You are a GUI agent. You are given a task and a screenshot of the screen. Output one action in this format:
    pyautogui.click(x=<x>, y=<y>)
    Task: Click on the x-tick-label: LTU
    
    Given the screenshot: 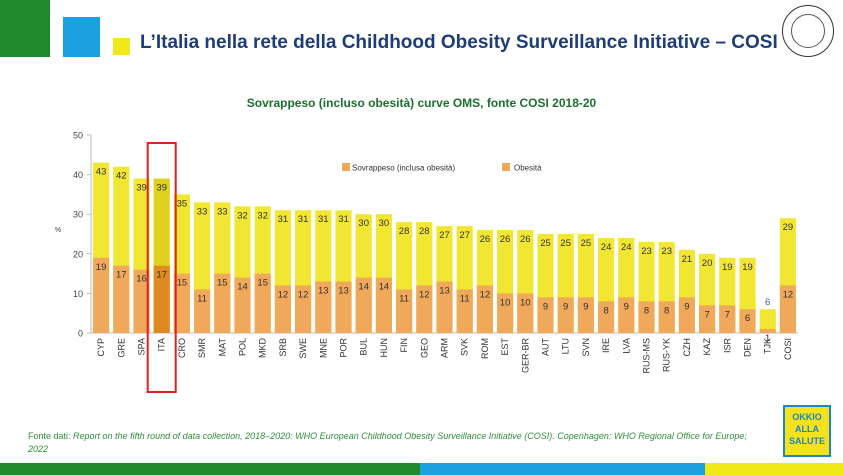 What is the action you would take?
    pyautogui.click(x=566, y=346)
    